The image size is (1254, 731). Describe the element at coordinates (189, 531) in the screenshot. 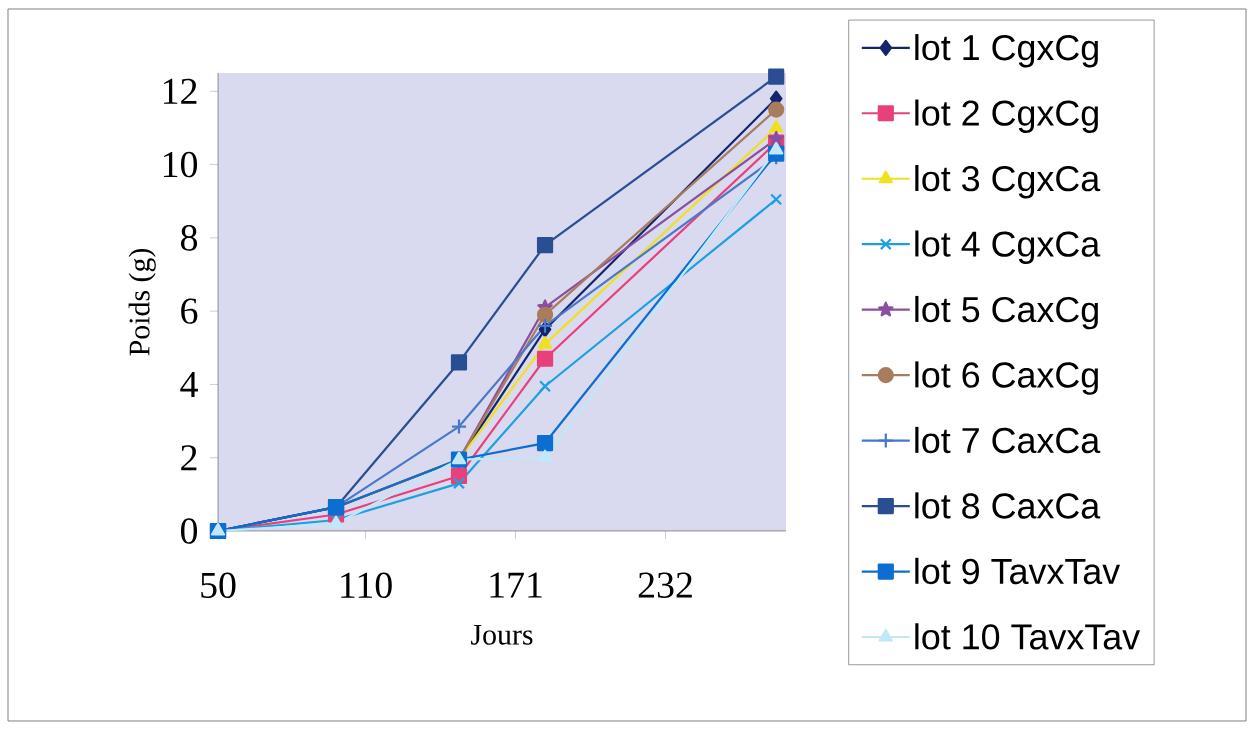

I see `y-tick-label: 0` at that location.